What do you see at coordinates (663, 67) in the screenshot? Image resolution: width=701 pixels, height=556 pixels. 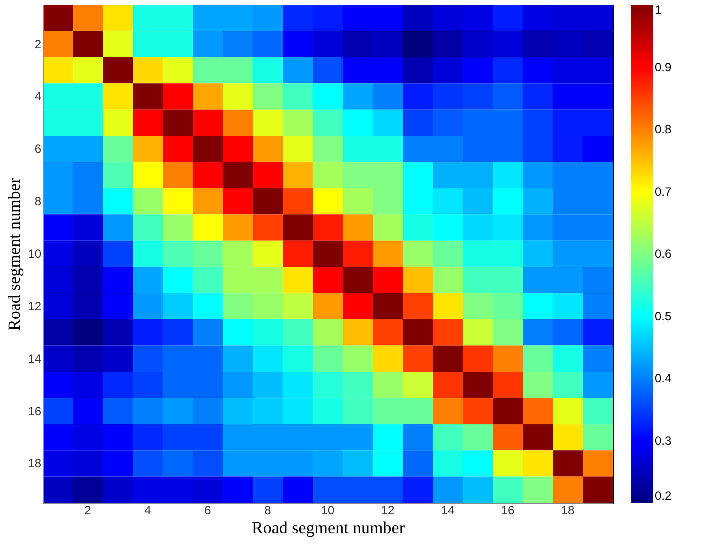 I see `color-bar-label: 0.9` at bounding box center [663, 67].